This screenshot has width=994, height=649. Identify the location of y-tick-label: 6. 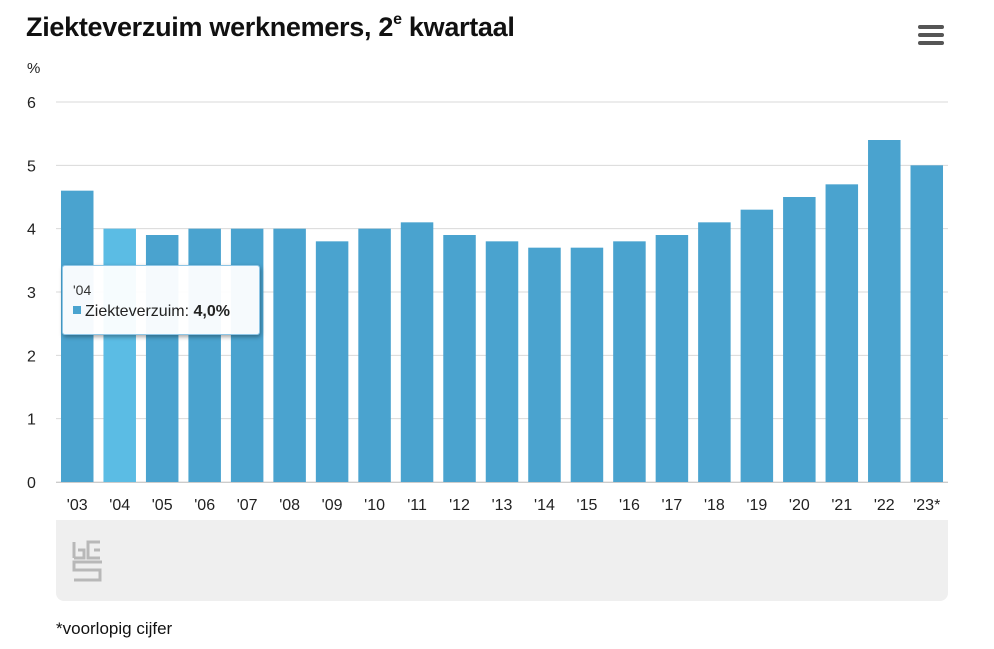
(31, 103).